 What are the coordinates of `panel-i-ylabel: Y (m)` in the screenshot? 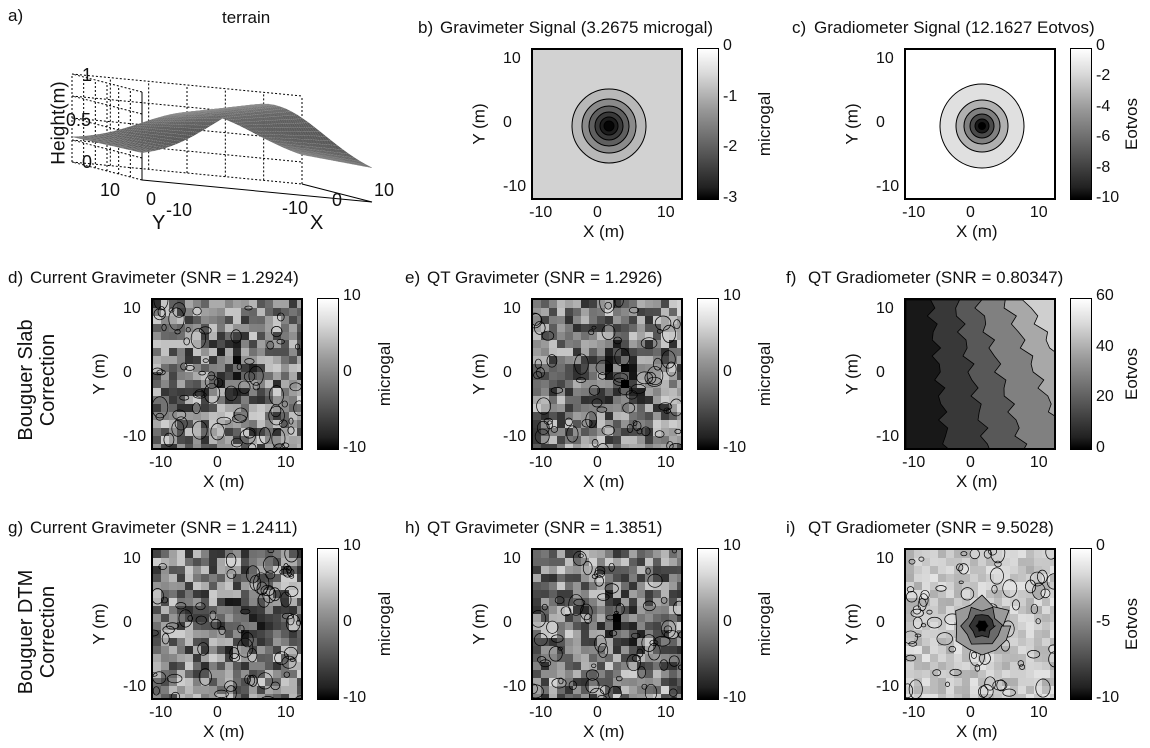 It's located at (852, 624).